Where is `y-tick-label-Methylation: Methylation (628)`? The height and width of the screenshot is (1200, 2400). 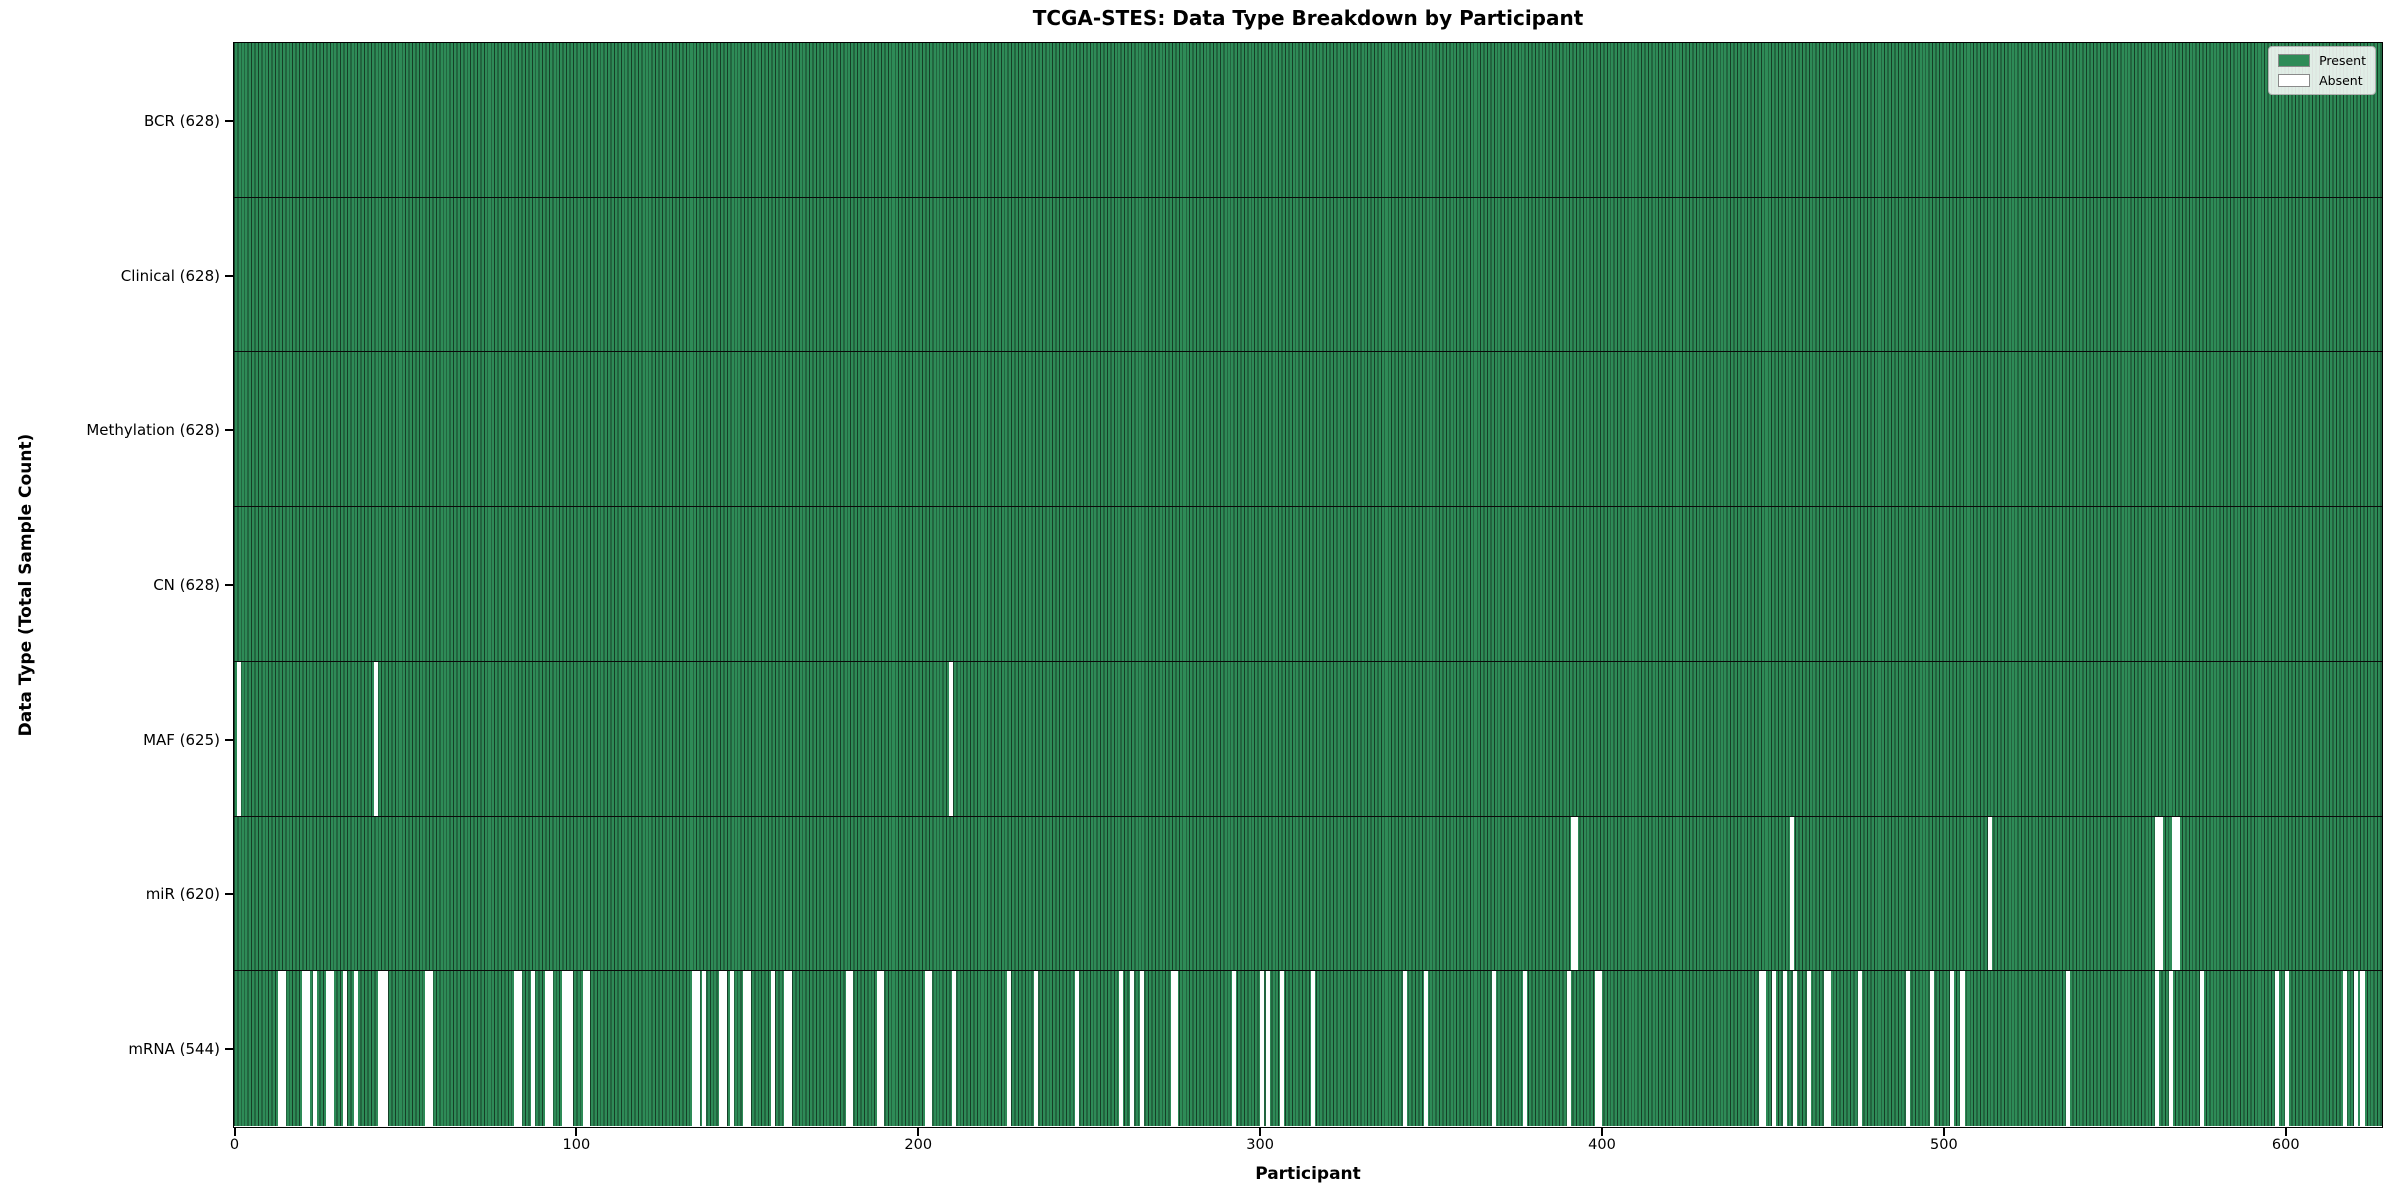 y-tick-label-Methylation: Methylation (628) is located at coordinates (153, 430).